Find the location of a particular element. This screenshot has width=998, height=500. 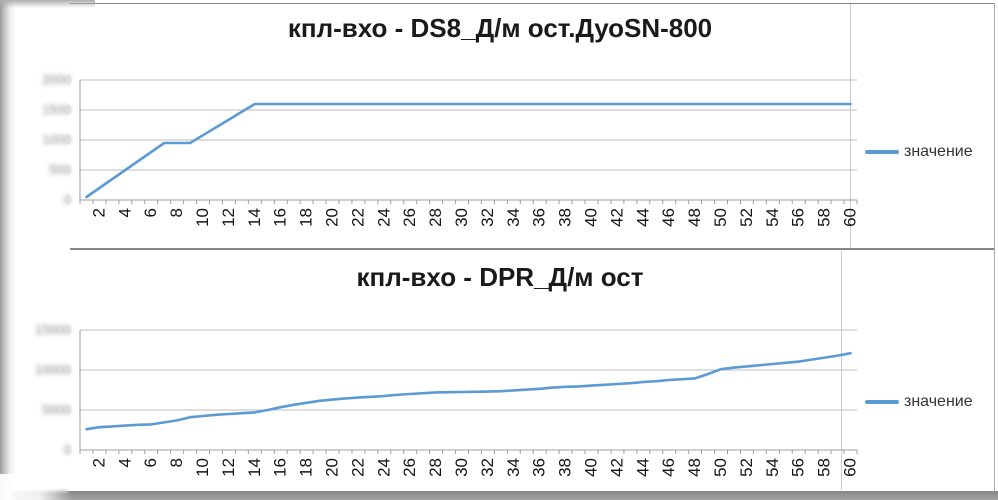

page-edge-top-left is located at coordinates (47, 4).